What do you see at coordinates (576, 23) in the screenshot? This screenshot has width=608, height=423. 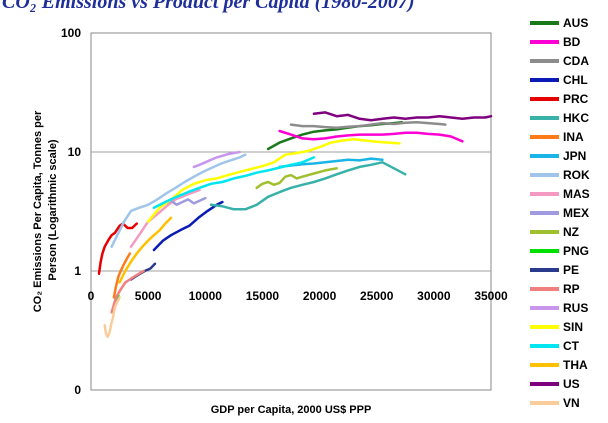 I see `legend-label: AUS` at bounding box center [576, 23].